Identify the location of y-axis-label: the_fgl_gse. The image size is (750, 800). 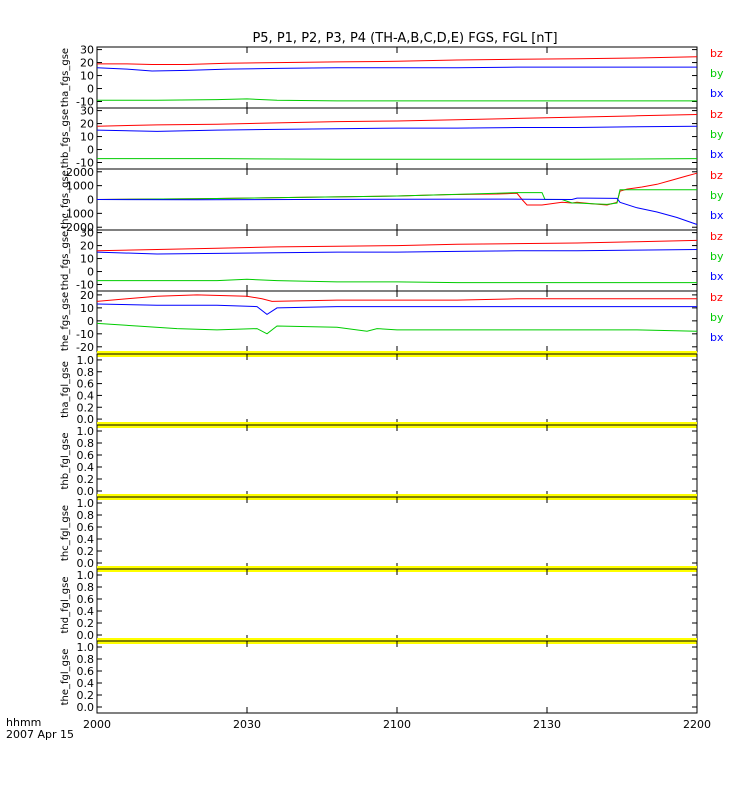
(65, 677).